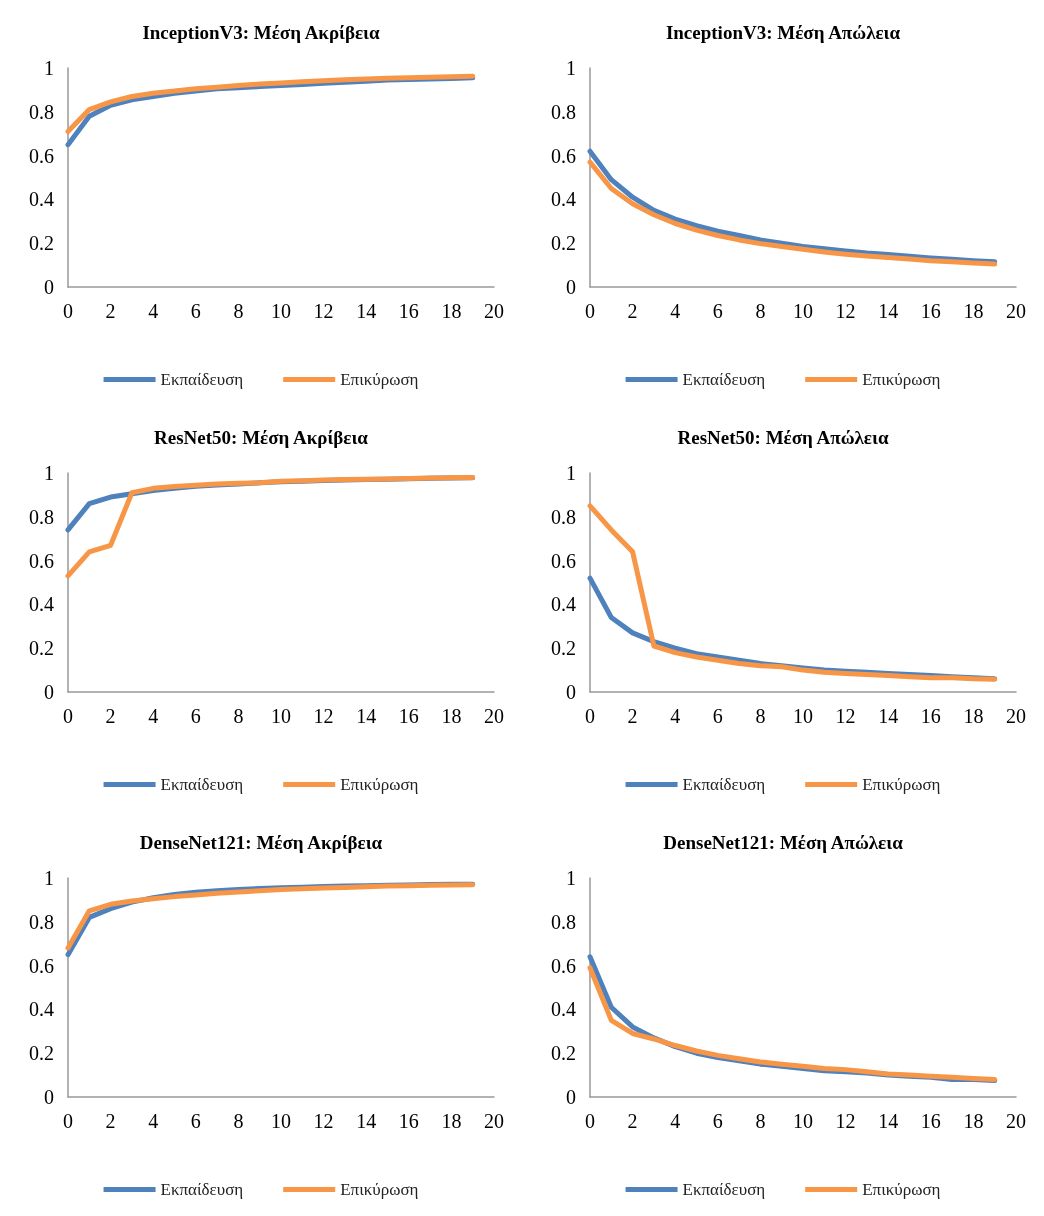 The height and width of the screenshot is (1216, 1044). Describe the element at coordinates (261, 842) in the screenshot. I see `chart-title: DenseNet121: Μέση Ακρίβεια` at that location.